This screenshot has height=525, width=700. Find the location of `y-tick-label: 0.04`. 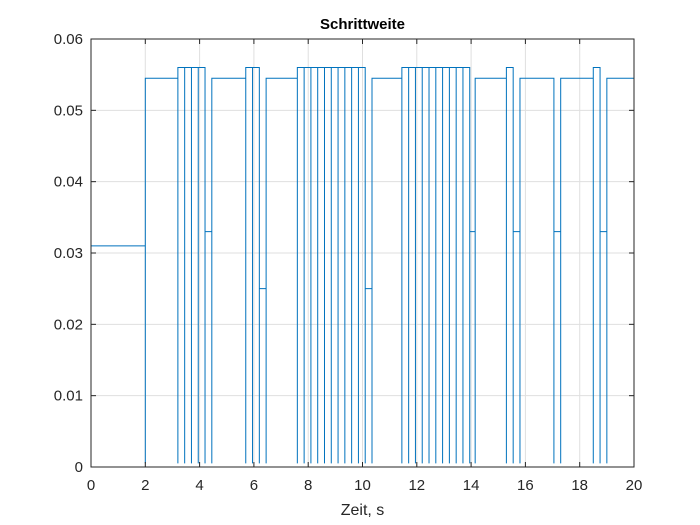

y-tick-label: 0.04 is located at coordinates (68, 182).